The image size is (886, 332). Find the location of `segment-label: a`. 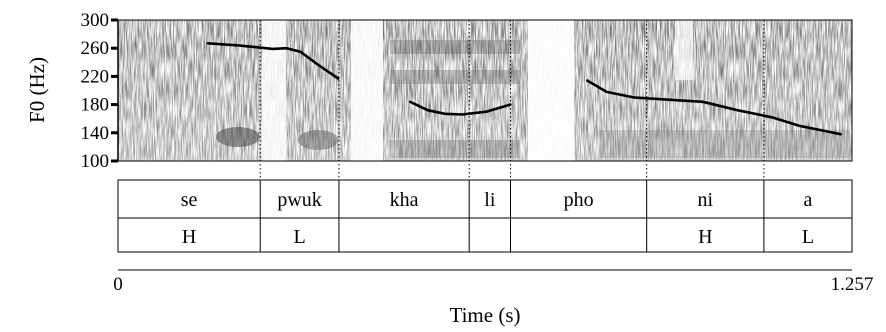

segment-label: a is located at coordinates (808, 200).